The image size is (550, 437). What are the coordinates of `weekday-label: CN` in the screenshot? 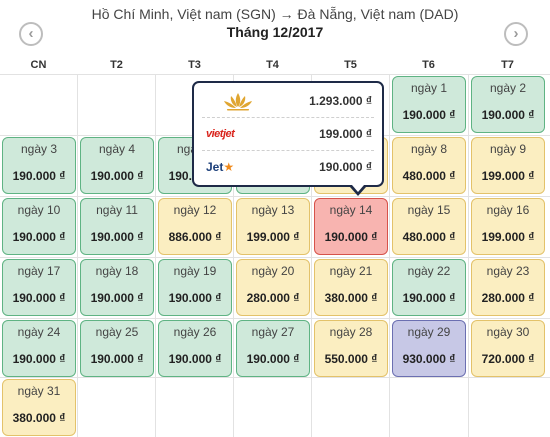 It's located at (38, 65).